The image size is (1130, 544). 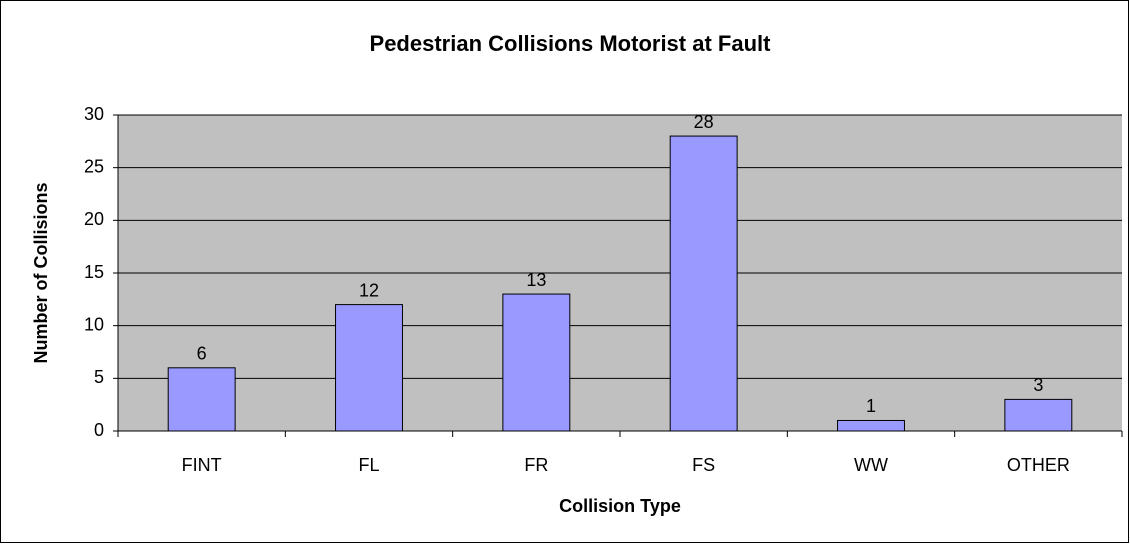 I want to click on data-label: 28, so click(x=704, y=122).